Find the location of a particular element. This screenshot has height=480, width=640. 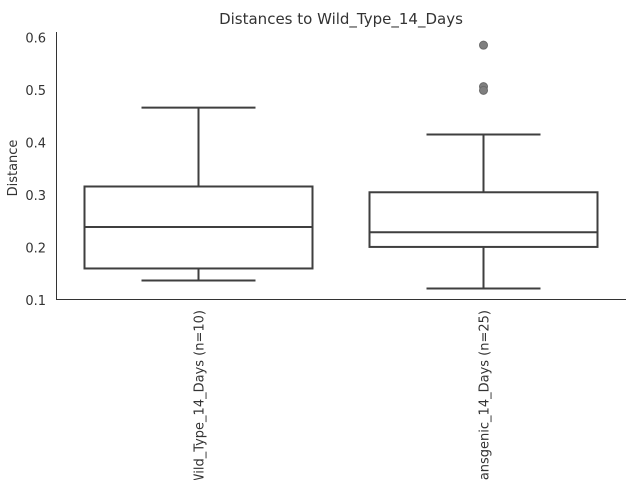

y-tick-label: 0.6 is located at coordinates (35, 38).